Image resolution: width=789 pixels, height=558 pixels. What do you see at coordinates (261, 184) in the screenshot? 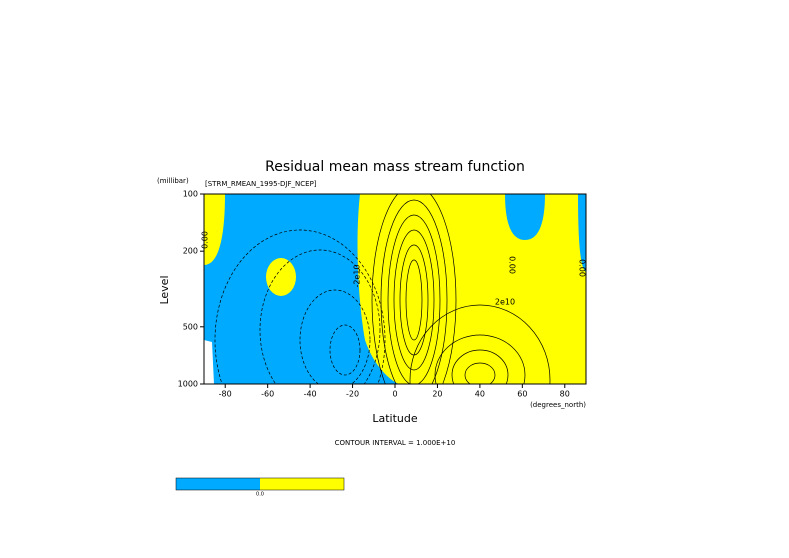
I see `subtitle: [STRM_RMEAN_1995-DJF_NCEP]` at bounding box center [261, 184].